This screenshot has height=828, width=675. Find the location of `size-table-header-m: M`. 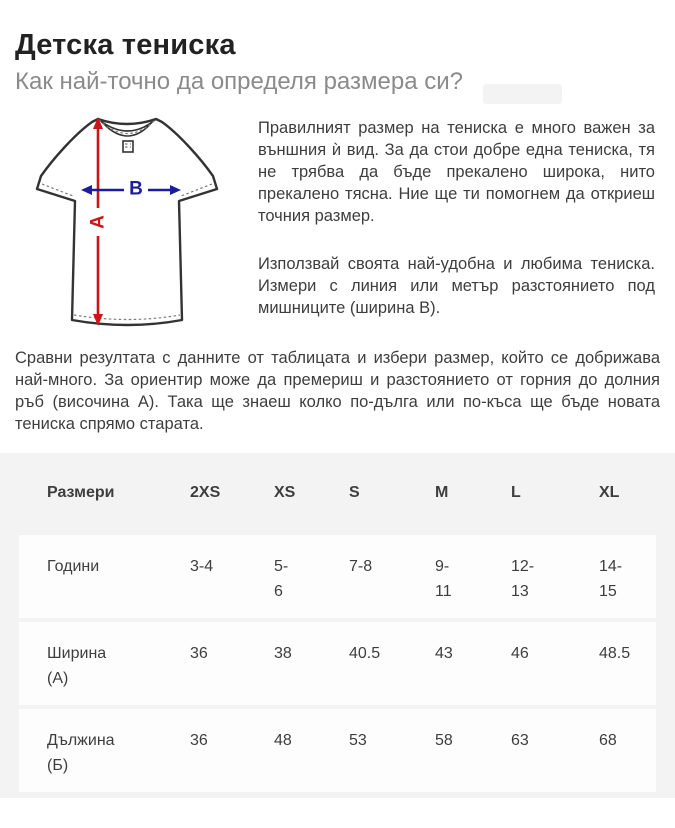

size-table-header-m: M is located at coordinates (442, 492).